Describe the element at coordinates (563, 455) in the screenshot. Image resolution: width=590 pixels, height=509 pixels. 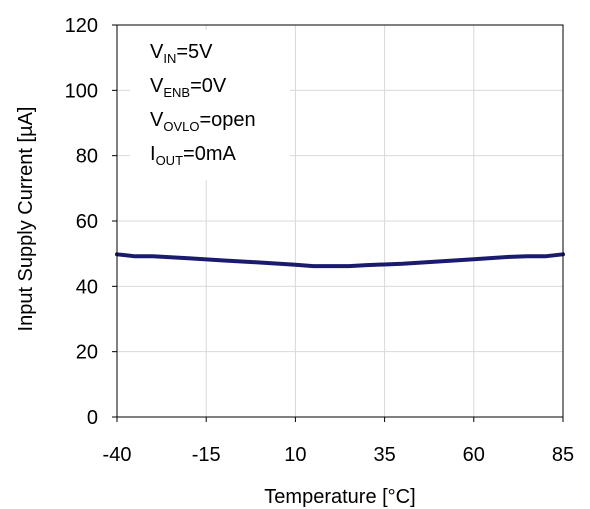
I see `x-tick-label: 85` at that location.